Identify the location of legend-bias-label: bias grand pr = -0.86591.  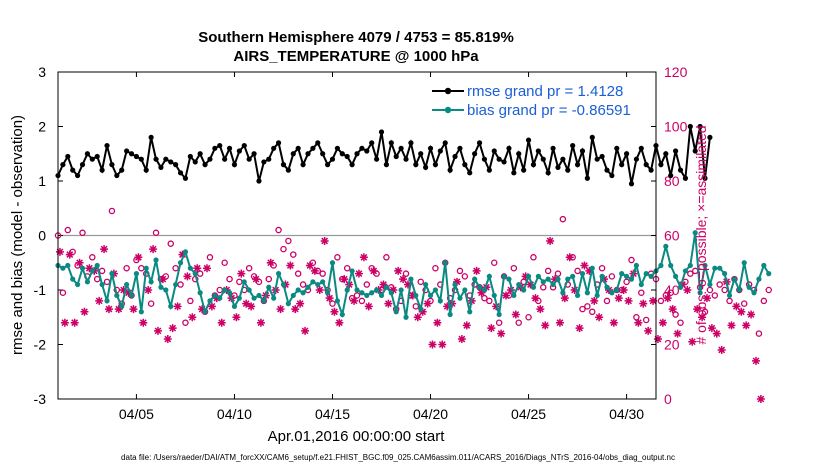
(549, 110).